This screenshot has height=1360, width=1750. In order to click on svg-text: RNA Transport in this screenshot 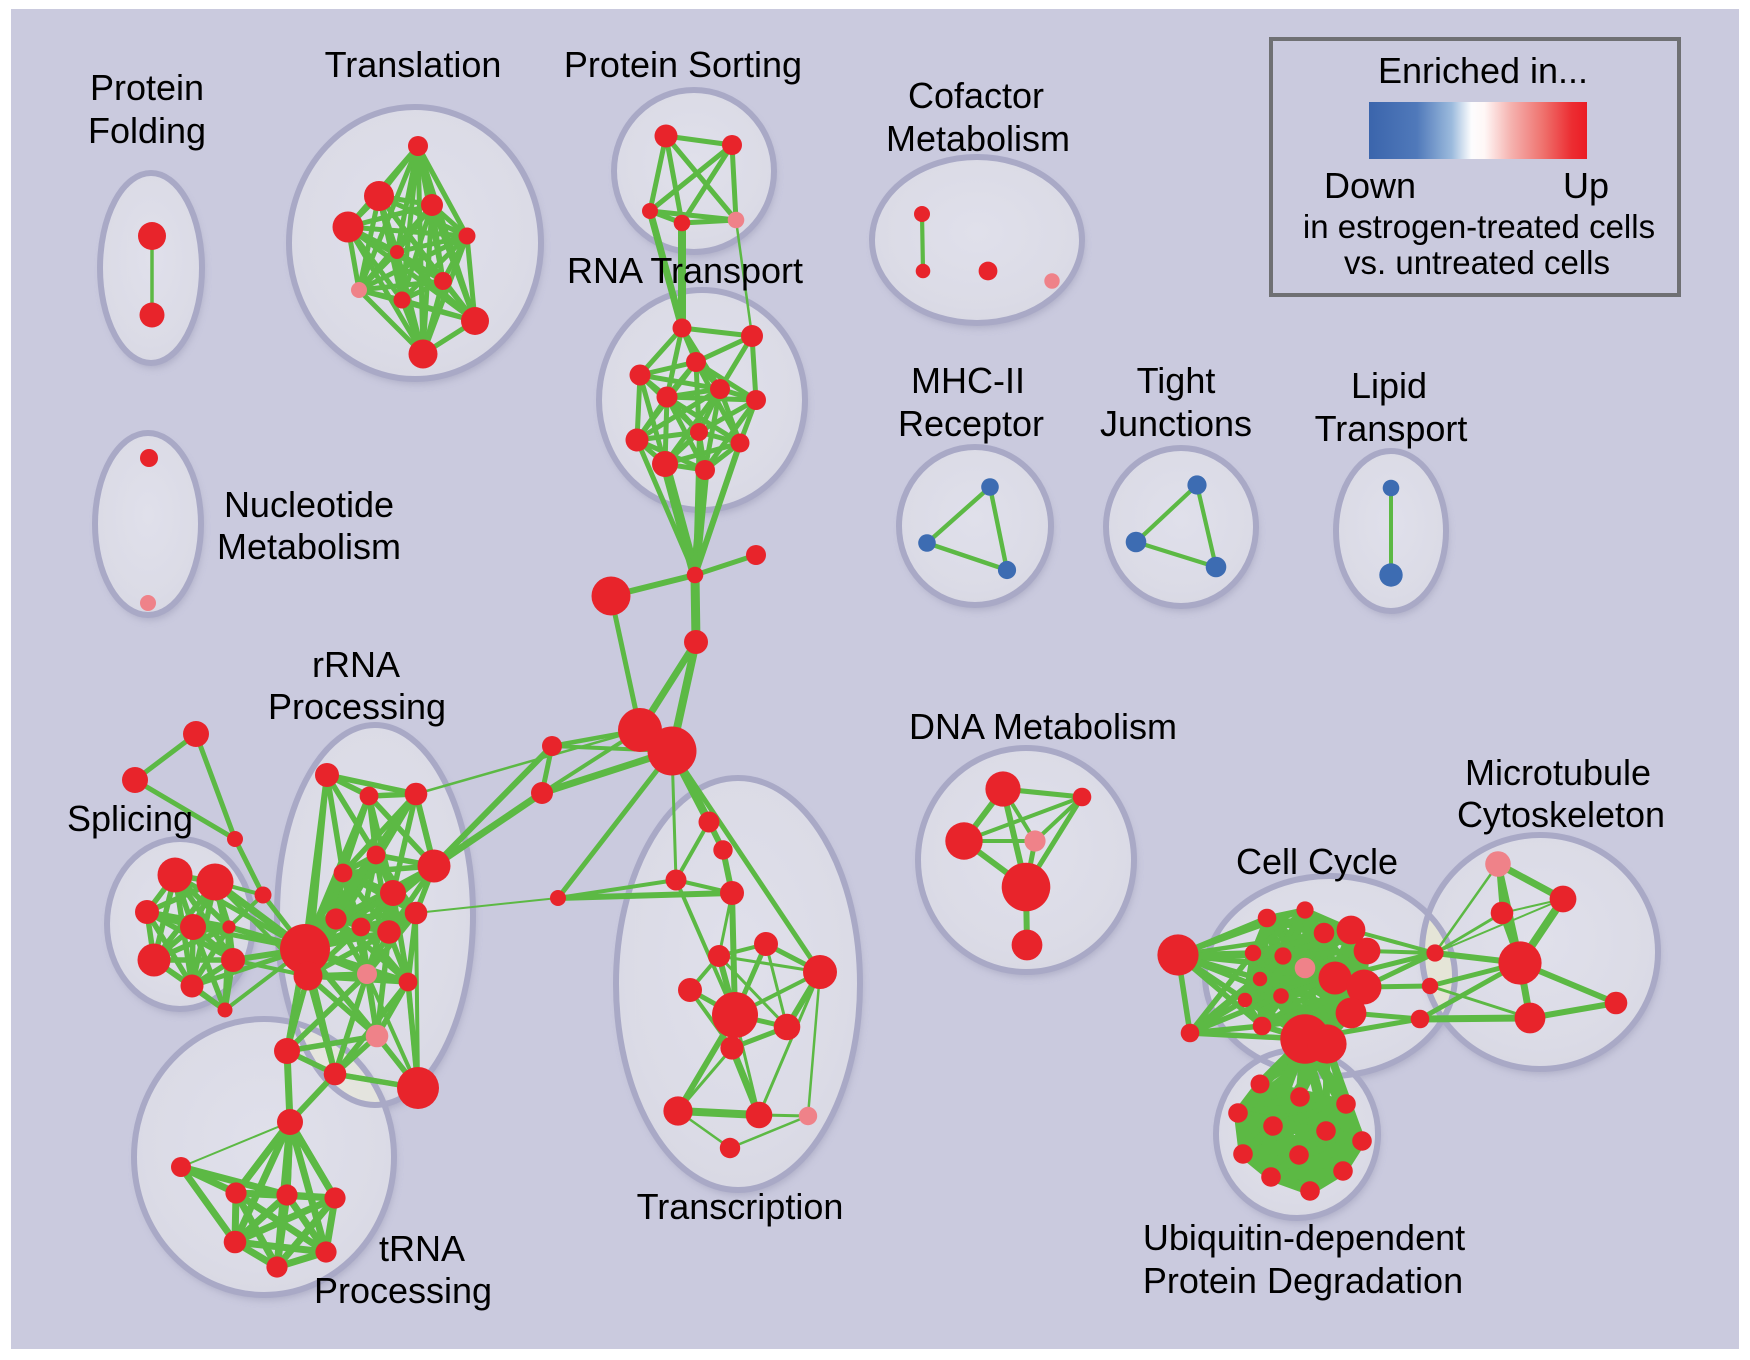, I will do `click(685, 270)`.